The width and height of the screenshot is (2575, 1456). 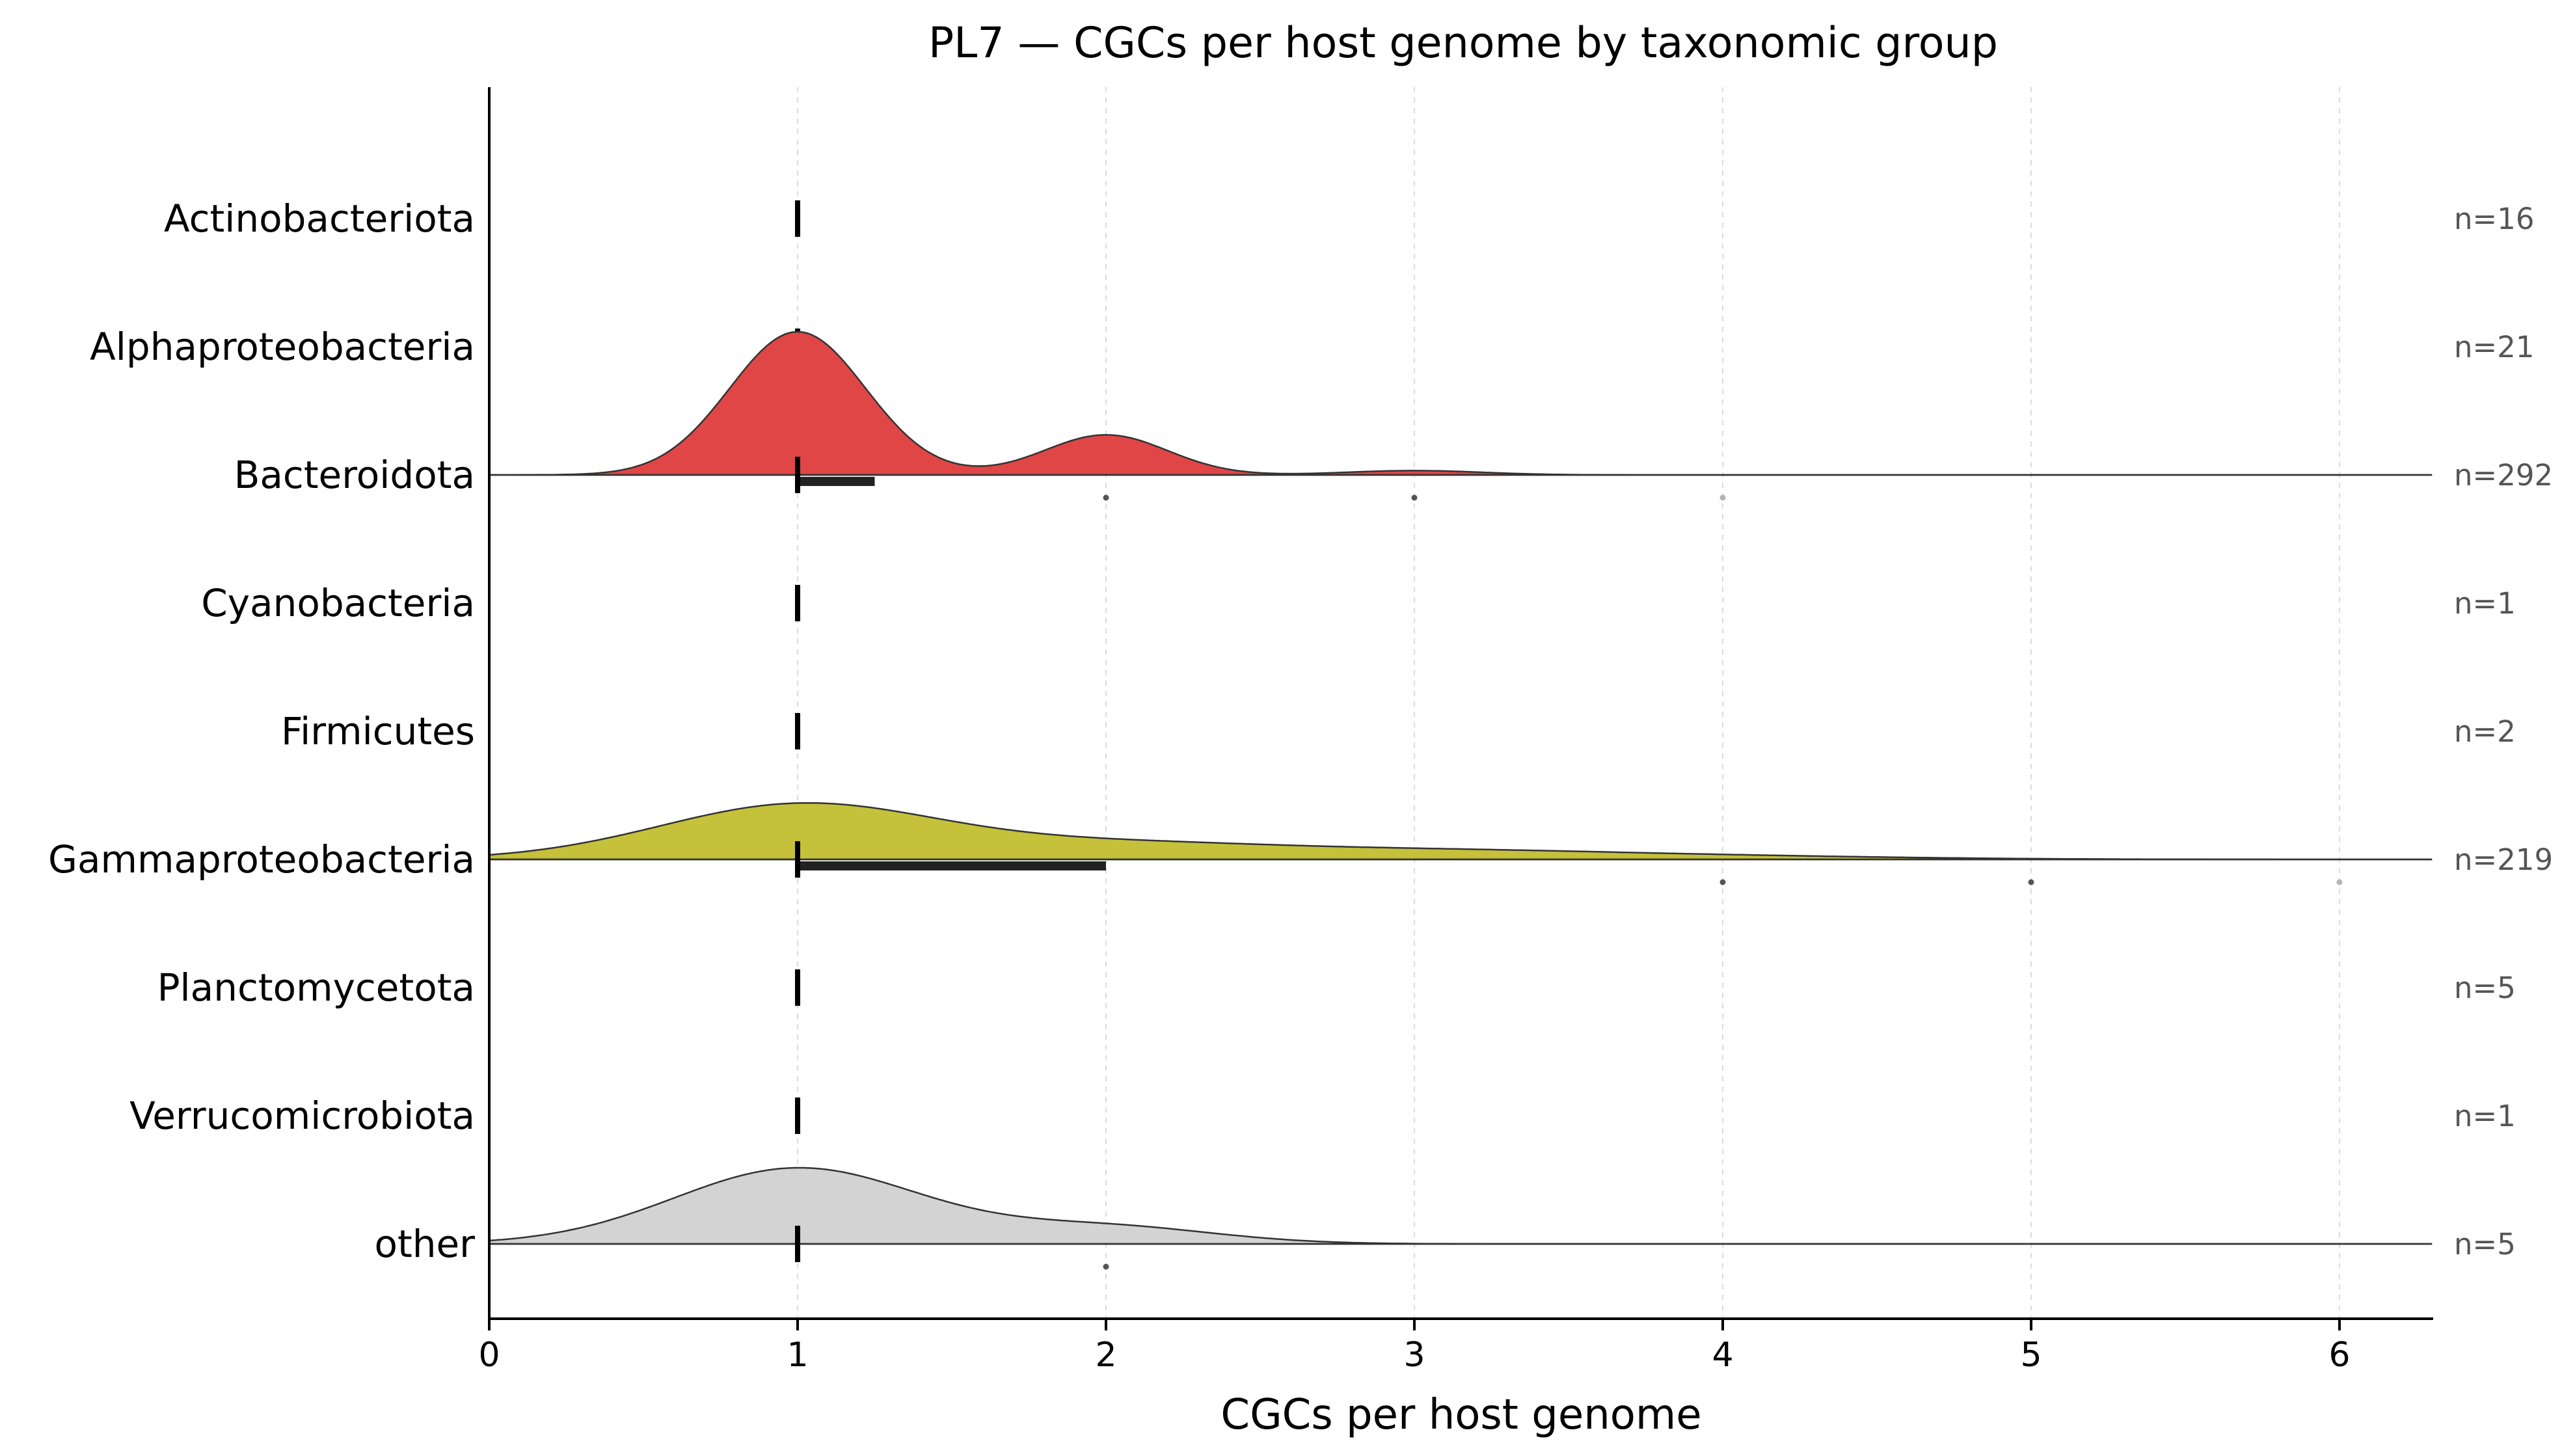 What do you see at coordinates (2485, 731) in the screenshot?
I see `sample-size-label: n=2` at bounding box center [2485, 731].